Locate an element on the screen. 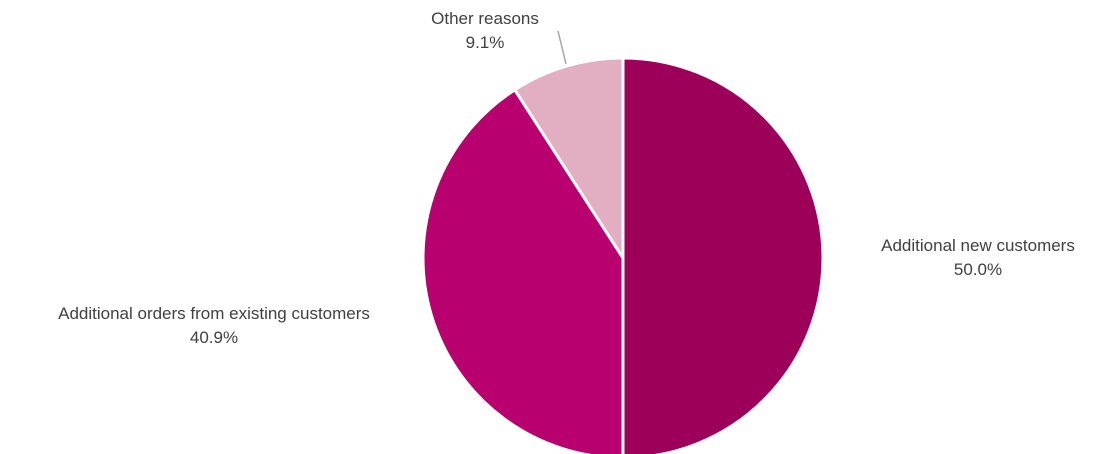 This screenshot has width=1104, height=454. pie-slice-other-reasons is located at coordinates (569, 158).